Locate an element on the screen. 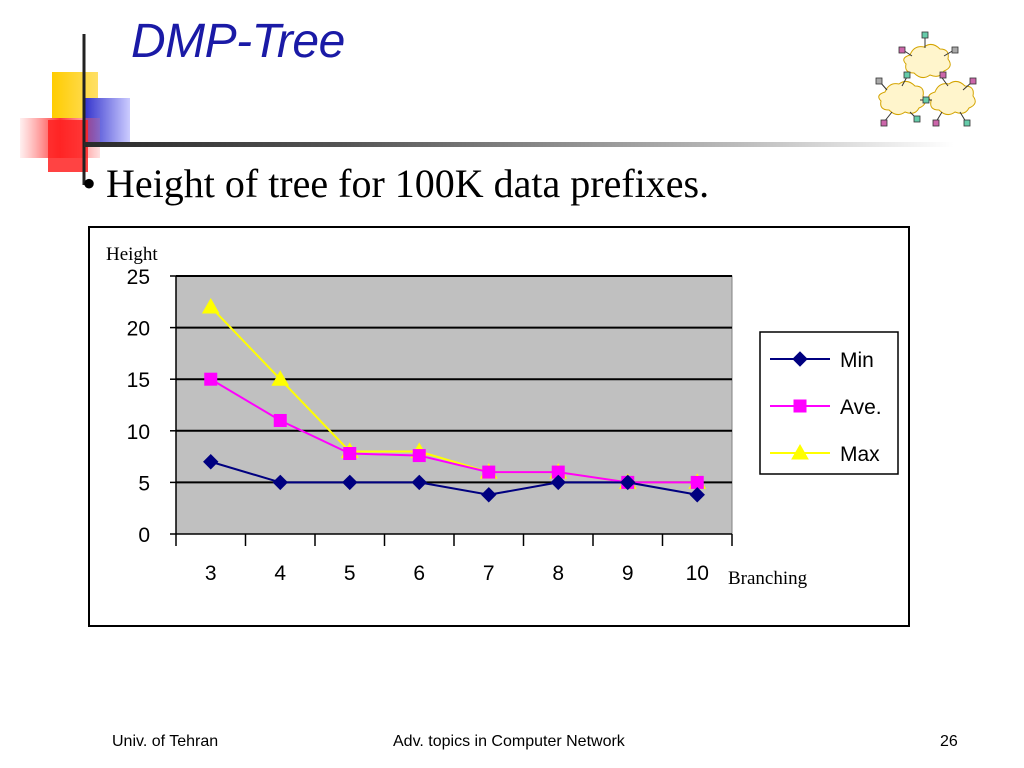 This screenshot has height=768, width=1024. x-tick-label: 7 is located at coordinates (489, 573).